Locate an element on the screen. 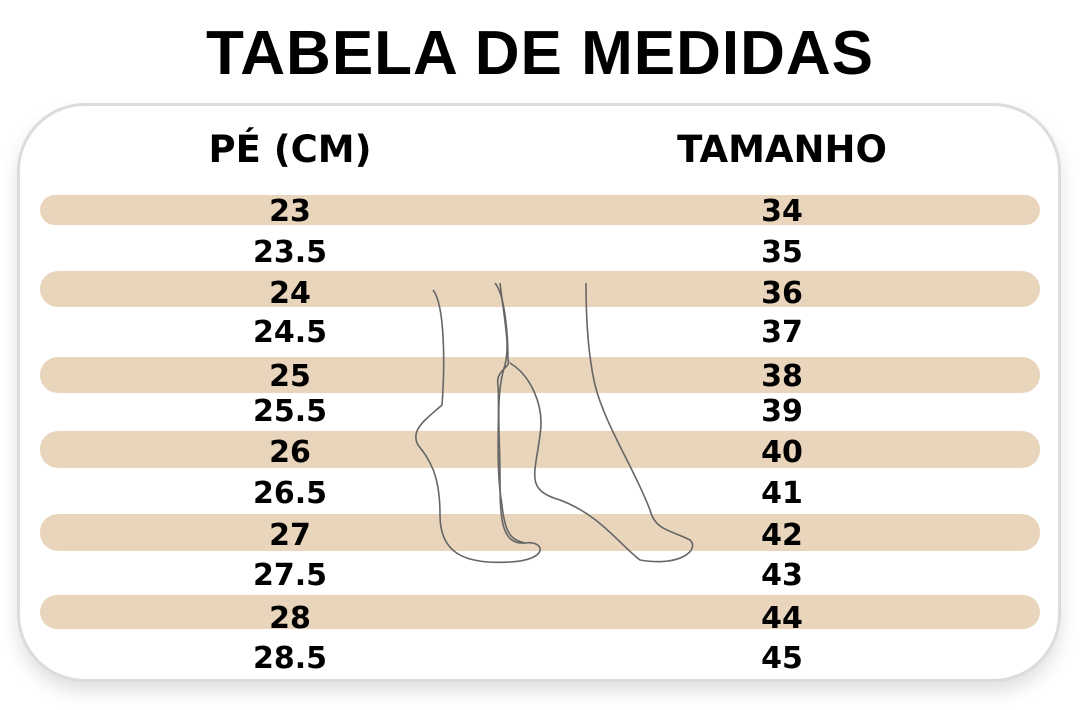 Image resolution: width=1080 pixels, height=710 pixels. foot-cm-cell: 23.5 is located at coordinates (290, 252).